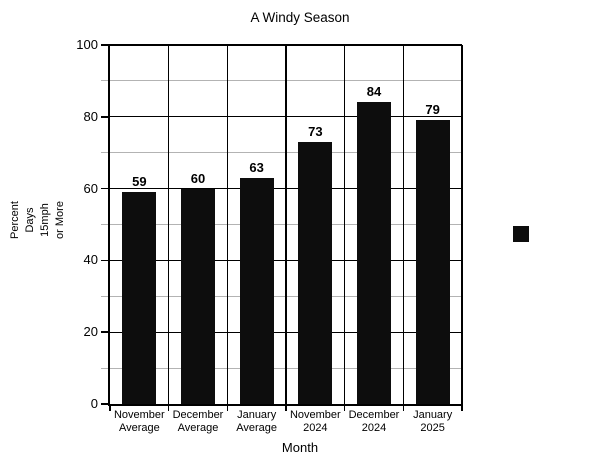 Image resolution: width=600 pixels, height=463 pixels. I want to click on category-label-line: 2025, so click(432, 427).